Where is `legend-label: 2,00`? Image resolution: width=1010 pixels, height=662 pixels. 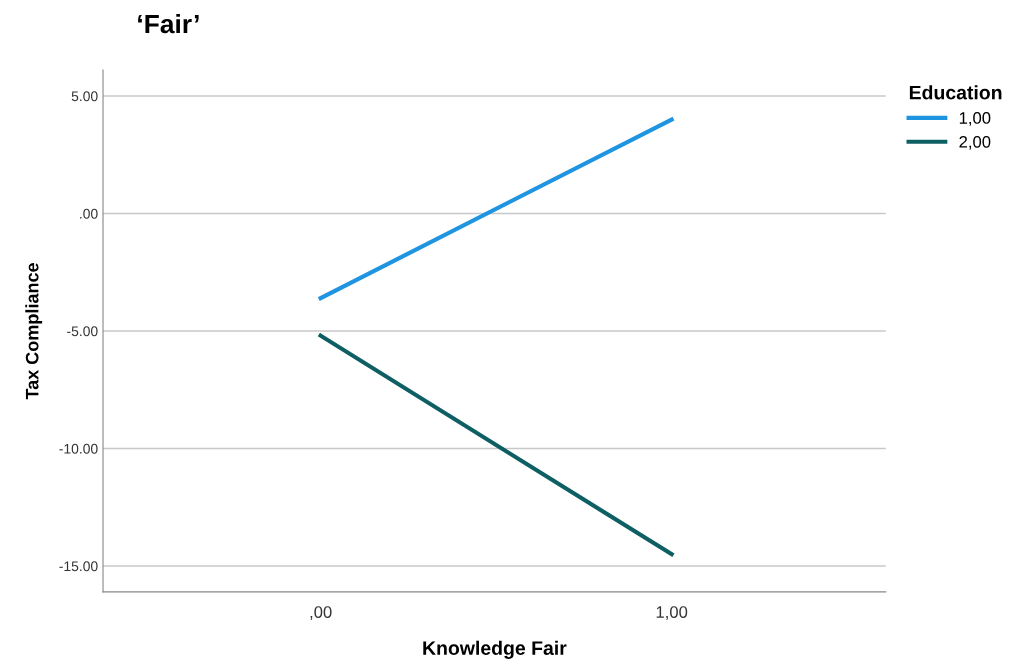 legend-label: 2,00 is located at coordinates (975, 142).